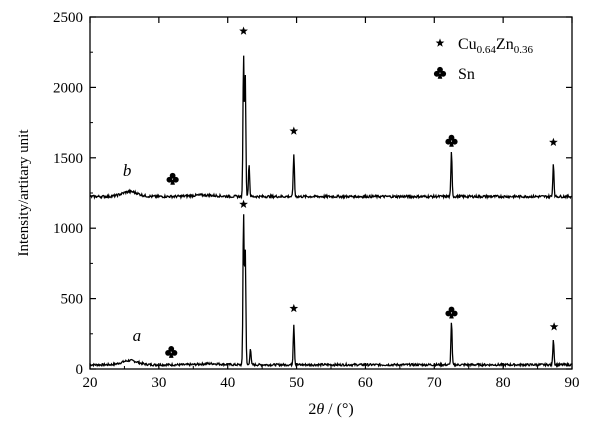  What do you see at coordinates (330, 409) in the screenshot?
I see `x-axis-label: 2θ / (°)` at bounding box center [330, 409].